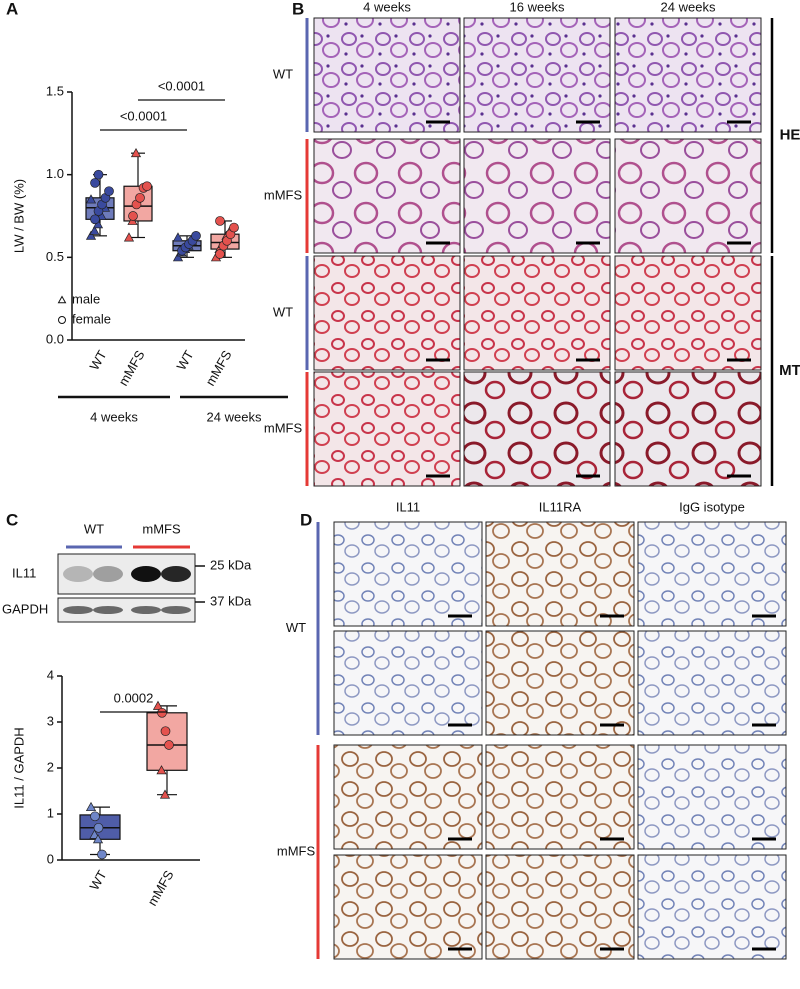  I want to click on stain-label: HE, so click(790, 134).